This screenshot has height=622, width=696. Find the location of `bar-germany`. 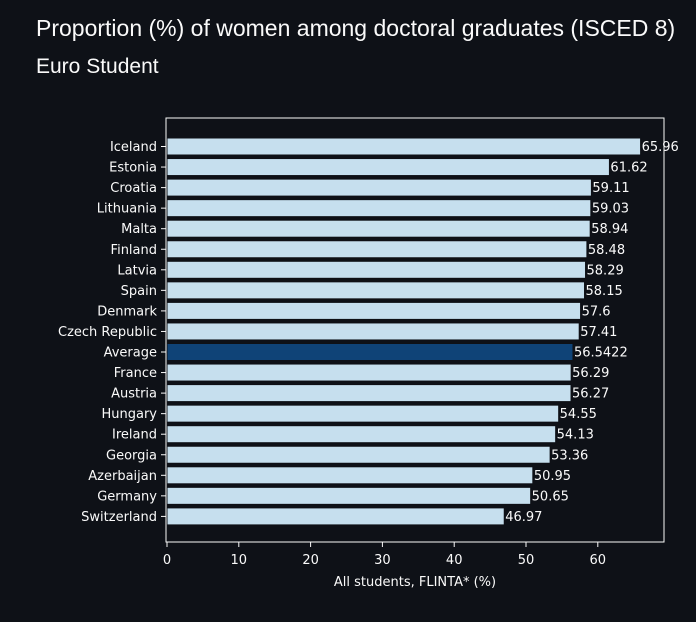

bar-germany is located at coordinates (349, 495).